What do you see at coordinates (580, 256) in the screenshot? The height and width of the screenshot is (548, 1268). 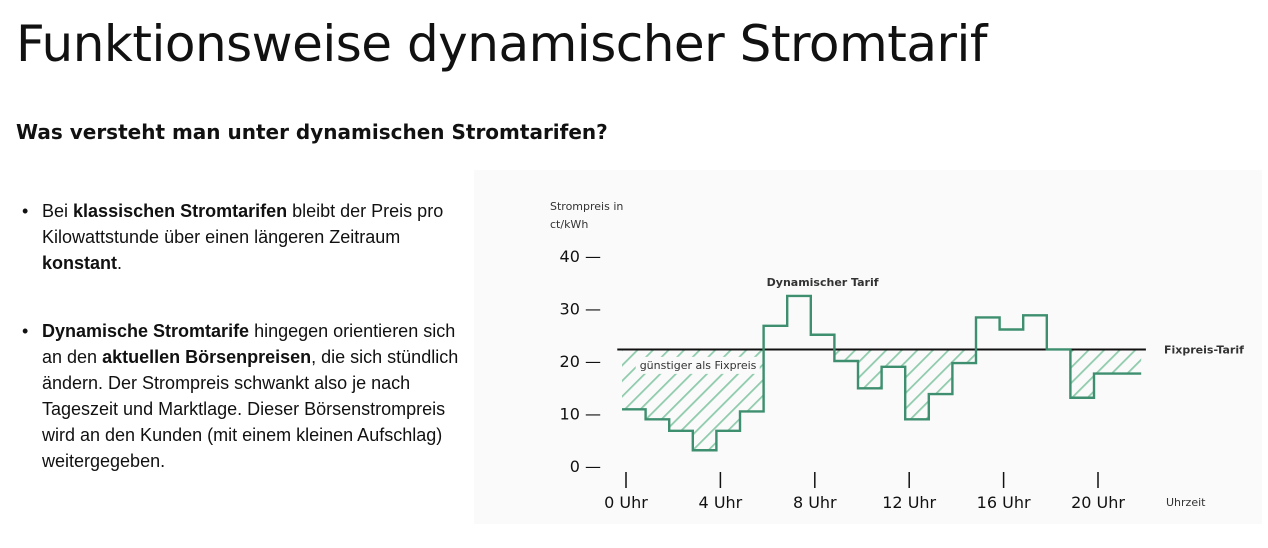 I see `y-tick-label-40: 40 —` at bounding box center [580, 256].